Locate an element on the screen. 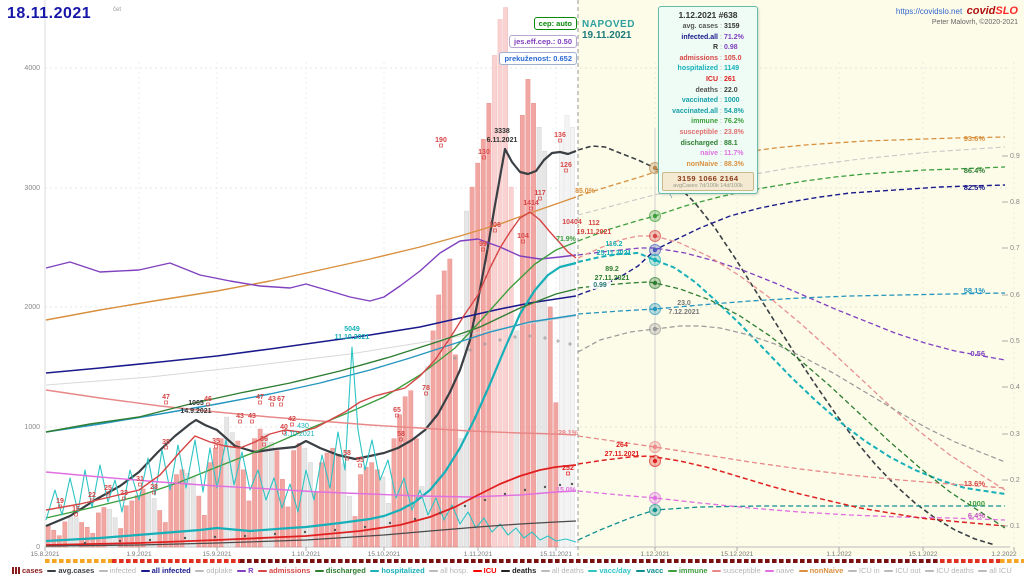 This screenshot has height=576, width=1024. legend-label: discharged is located at coordinates (345, 570).